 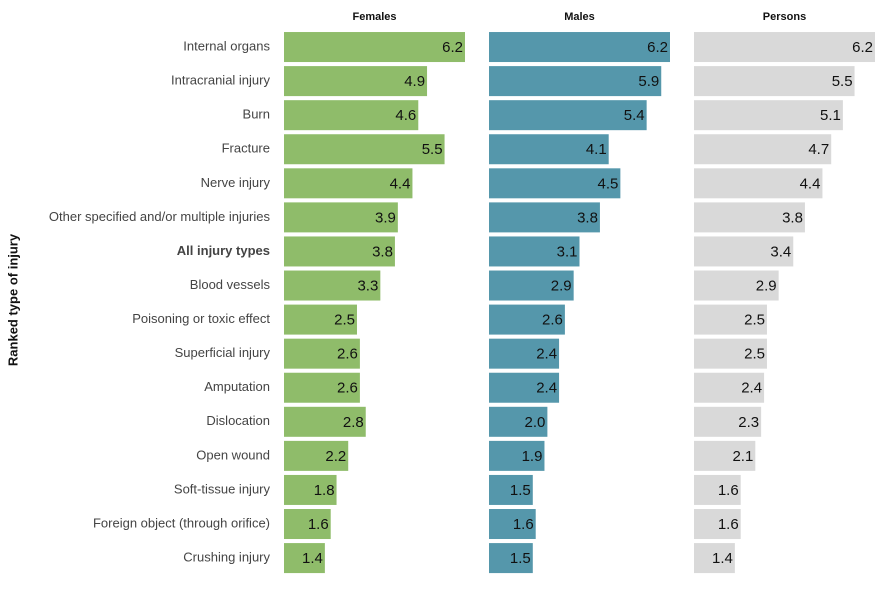 I want to click on category-label: Amputation, so click(x=237, y=386).